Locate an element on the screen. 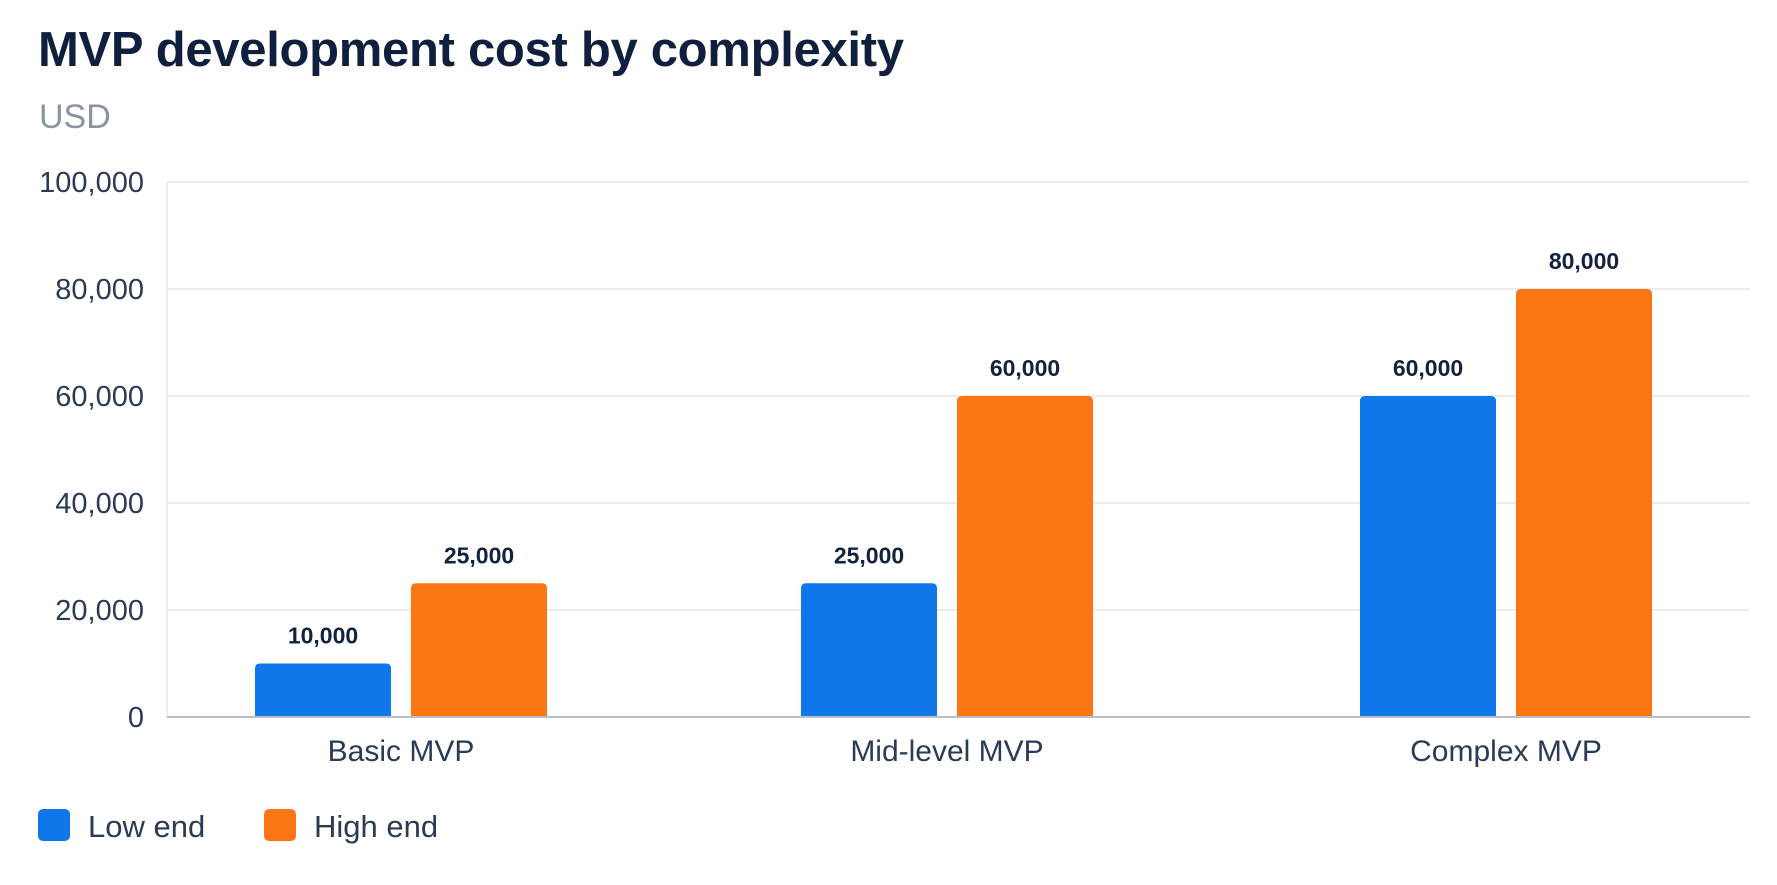 The image size is (1777, 885). legend-item-high-end: High end is located at coordinates (351, 826).